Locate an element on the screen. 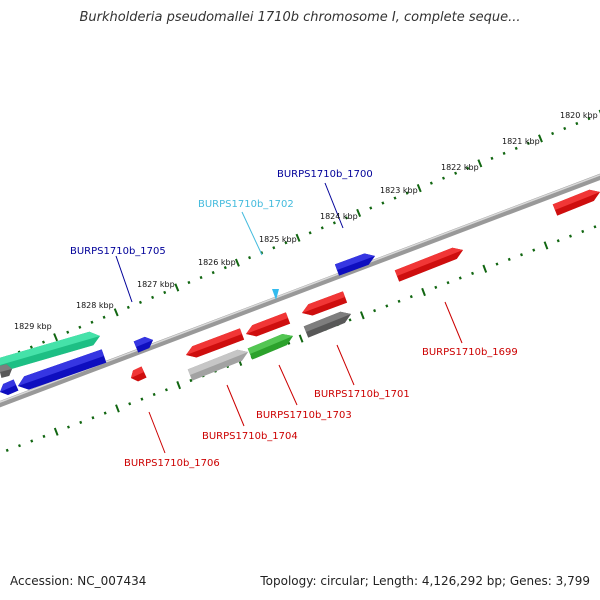  gene-label: BURPS1710b_1706 is located at coordinates (172, 463).